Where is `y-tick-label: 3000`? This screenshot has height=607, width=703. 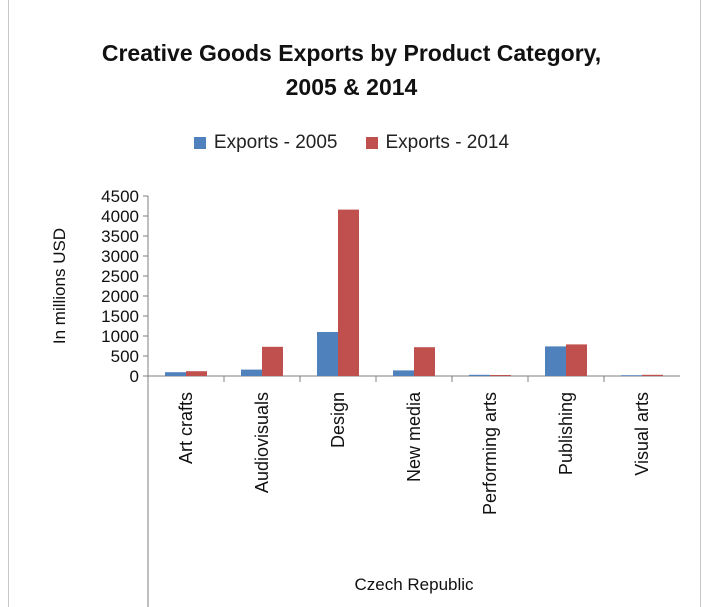 y-tick-label: 3000 is located at coordinates (120, 256).